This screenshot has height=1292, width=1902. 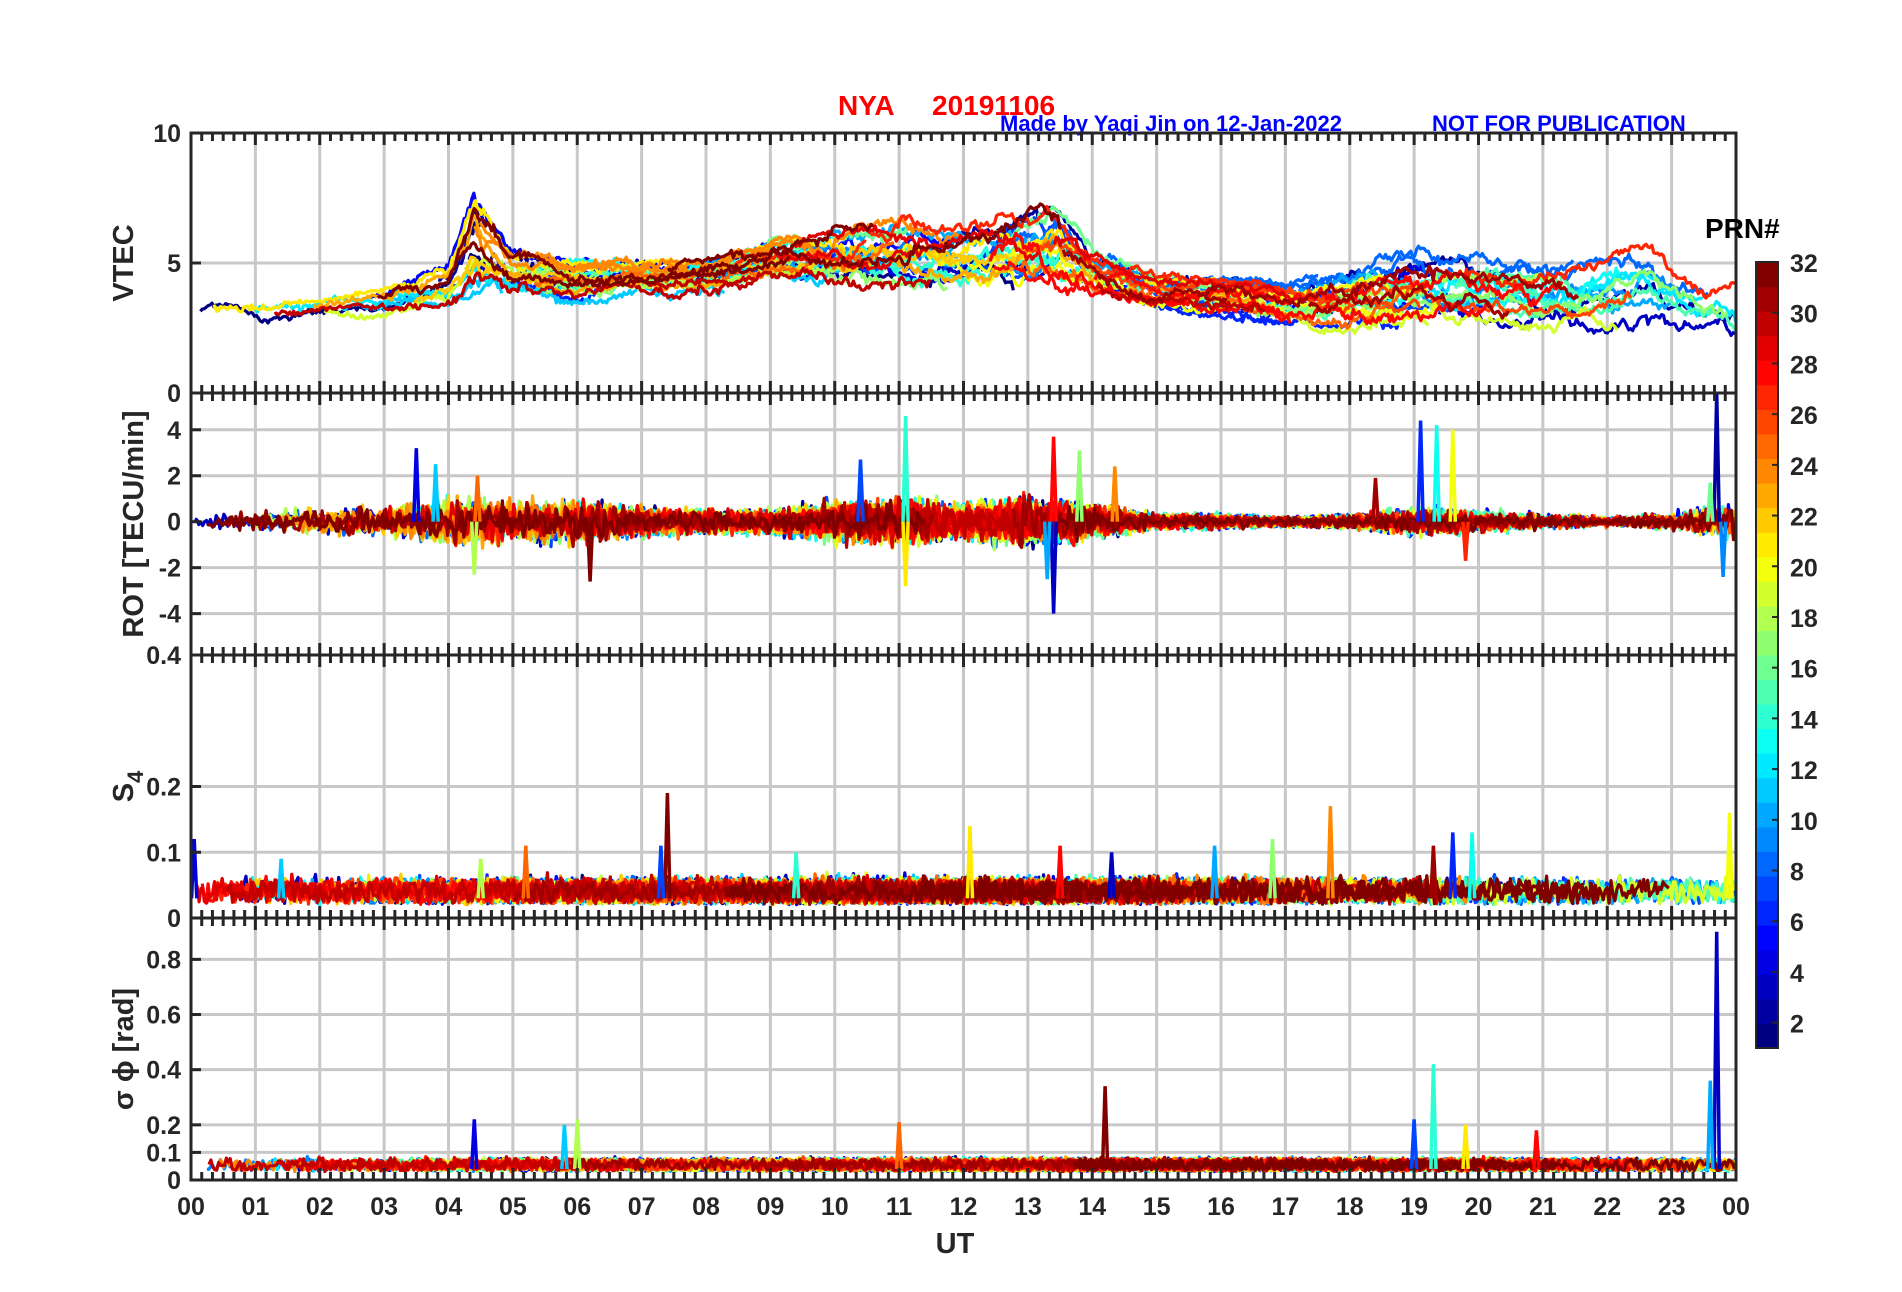 I want to click on y-tick-label: 10, so click(x=167, y=134).